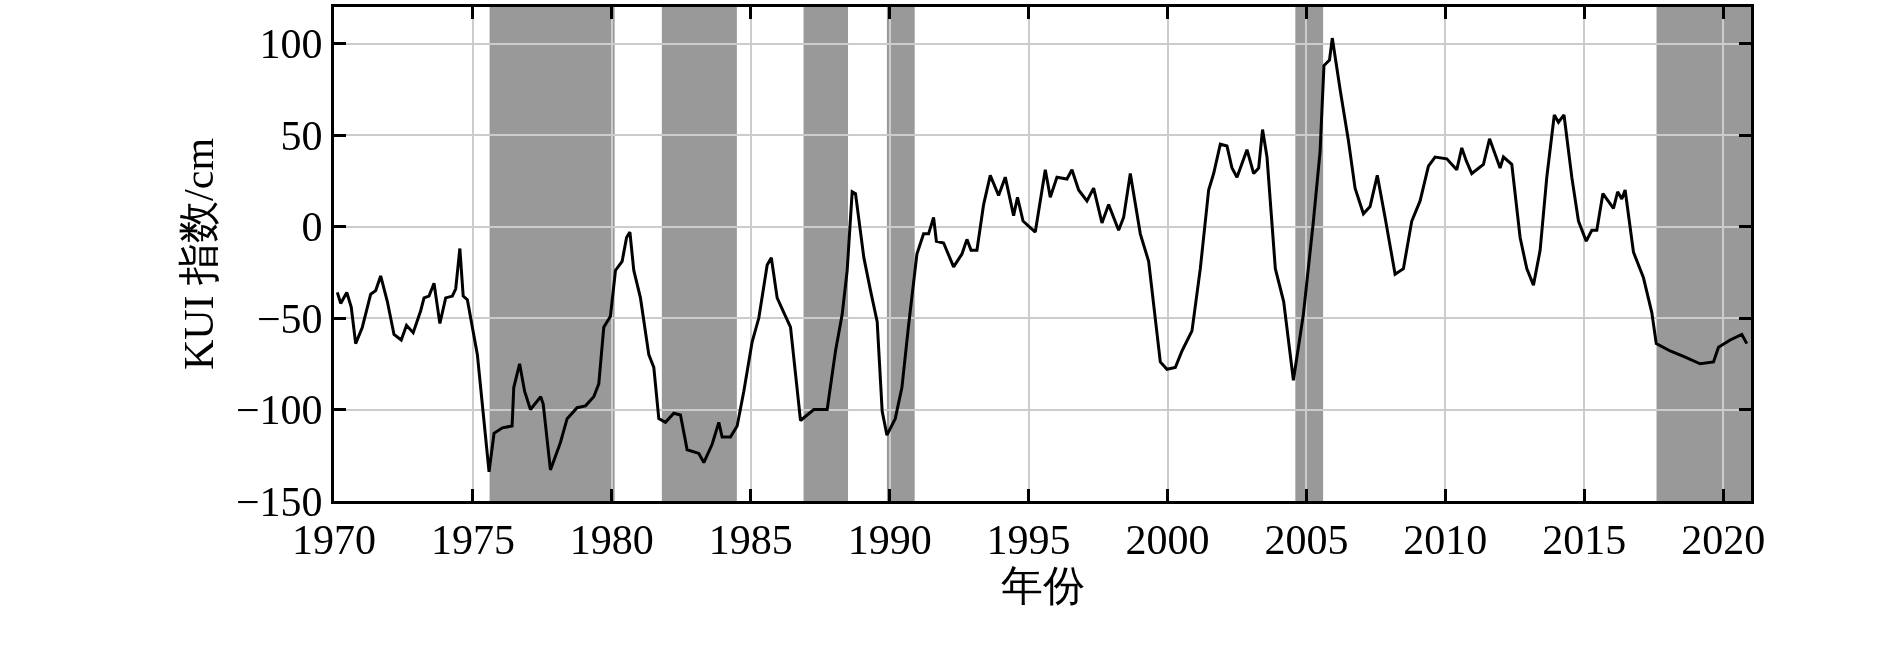 The height and width of the screenshot is (661, 1890). What do you see at coordinates (301, 135) in the screenshot?
I see `y-tick-label: 50` at bounding box center [301, 135].